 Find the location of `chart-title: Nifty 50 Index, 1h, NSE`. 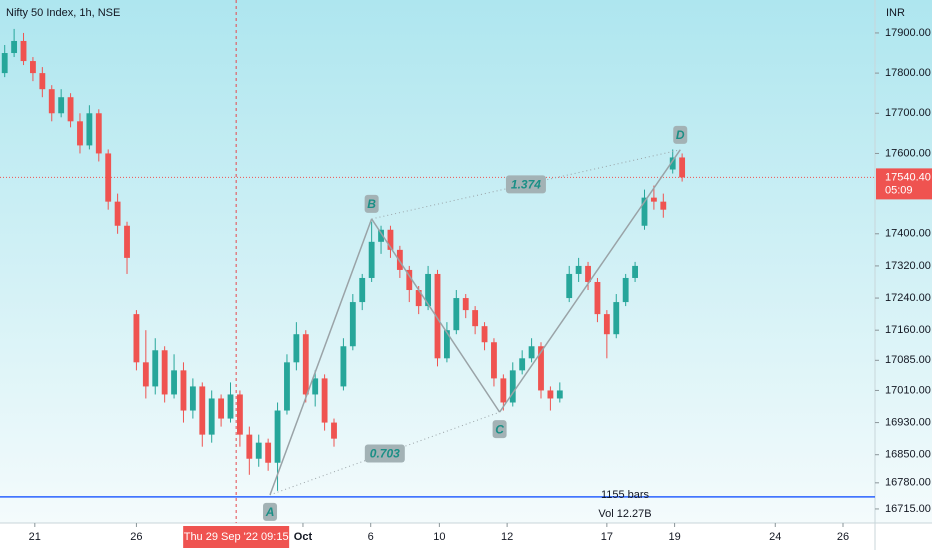

chart-title: Nifty 50 Index, 1h, NSE is located at coordinates (63, 13).